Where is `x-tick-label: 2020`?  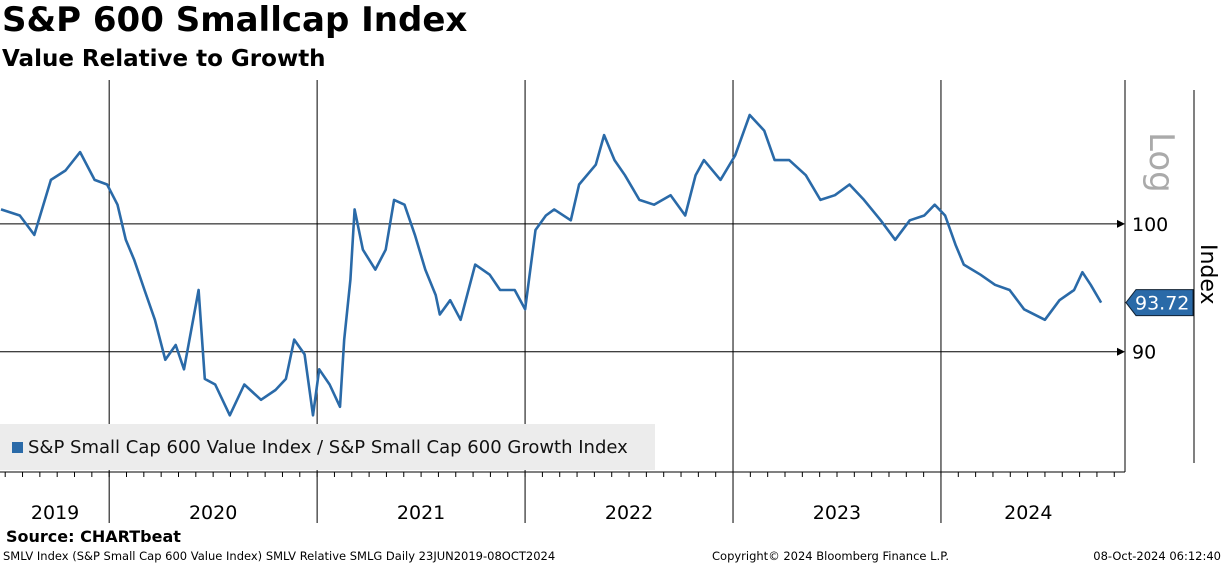 x-tick-label: 2020 is located at coordinates (213, 513).